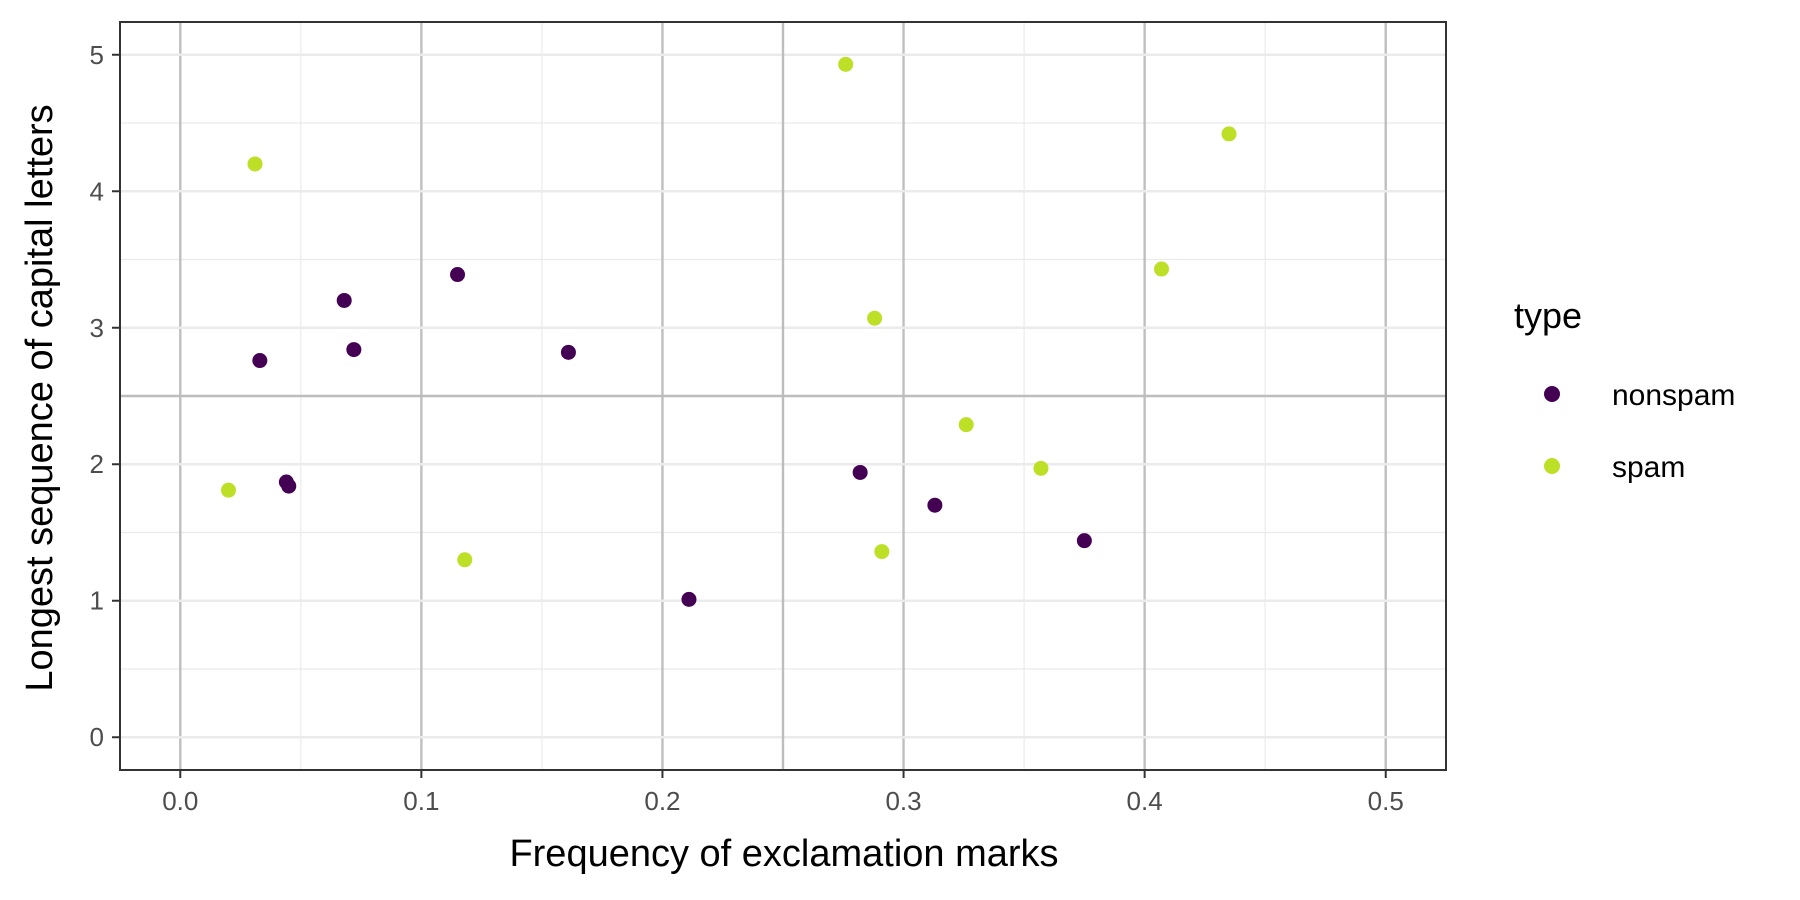 The image size is (1800, 900). I want to click on legend: type nonspam spam, so click(1624, 389).